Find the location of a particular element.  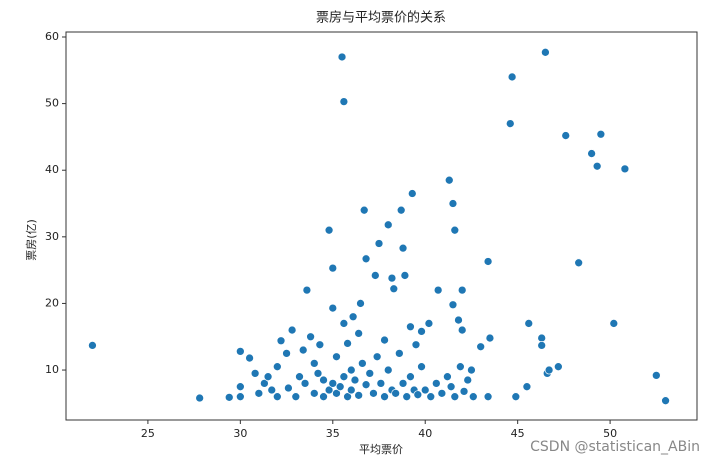

y-tick-label: 50 is located at coordinates (52, 103).